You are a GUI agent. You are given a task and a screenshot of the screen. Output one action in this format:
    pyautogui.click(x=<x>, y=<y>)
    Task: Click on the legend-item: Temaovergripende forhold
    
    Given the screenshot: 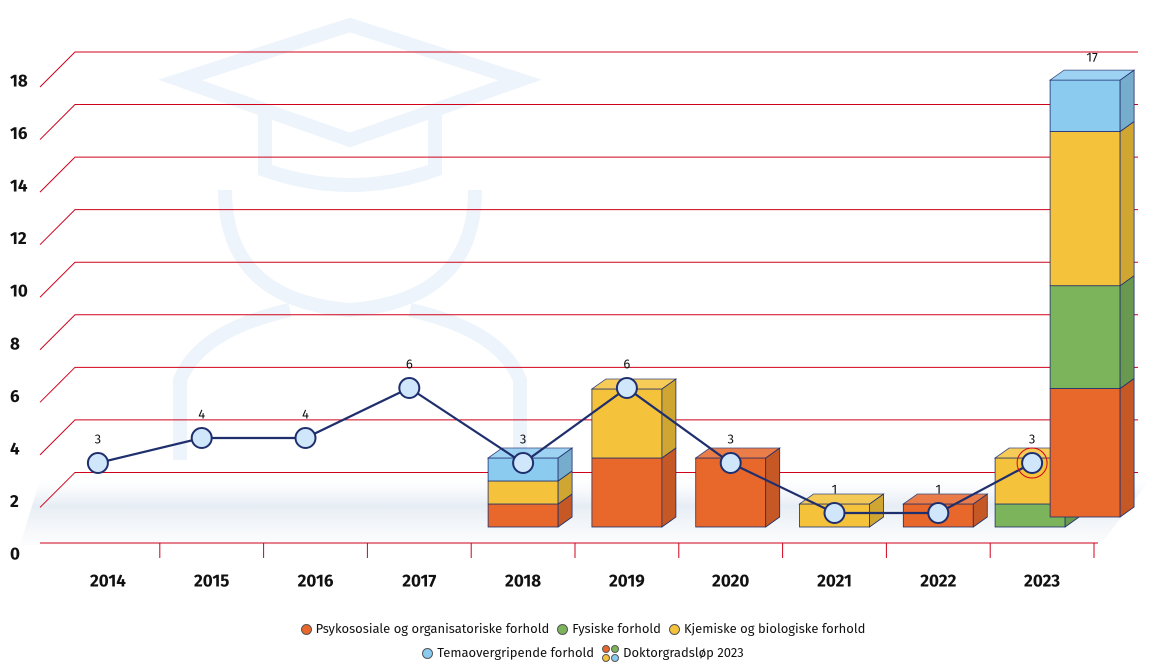 What is the action you would take?
    pyautogui.click(x=508, y=653)
    